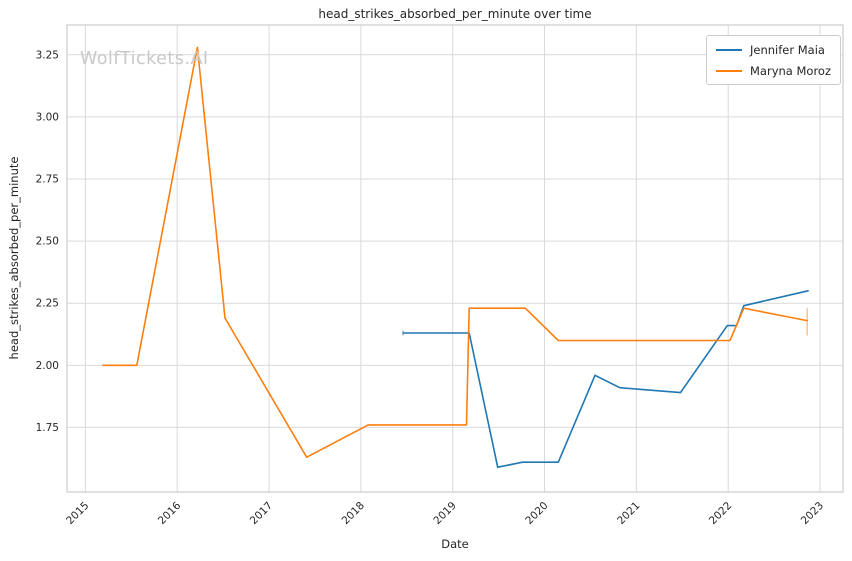 The height and width of the screenshot is (561, 852). What do you see at coordinates (144, 59) in the screenshot?
I see `watermark: WolfTickets.AI` at bounding box center [144, 59].